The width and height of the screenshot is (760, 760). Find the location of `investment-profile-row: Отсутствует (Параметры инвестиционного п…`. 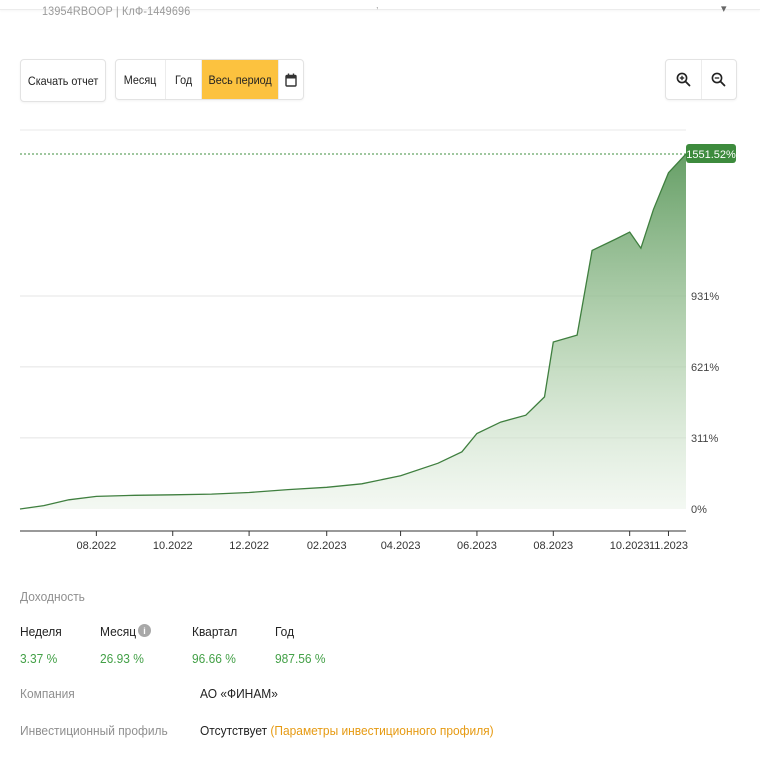

investment-profile-row: Отсутствует (Параметры инвестиционного п… is located at coordinates (347, 730).